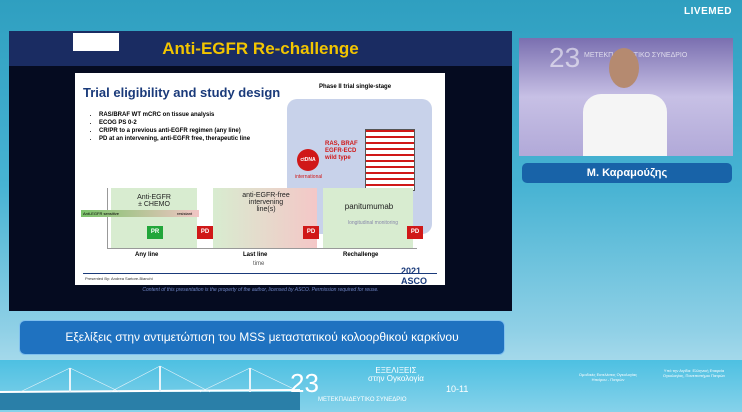  I want to click on event-title: ΕΞΕΛΙΞΕΙΣ στην Ογκολογία, so click(396, 375).